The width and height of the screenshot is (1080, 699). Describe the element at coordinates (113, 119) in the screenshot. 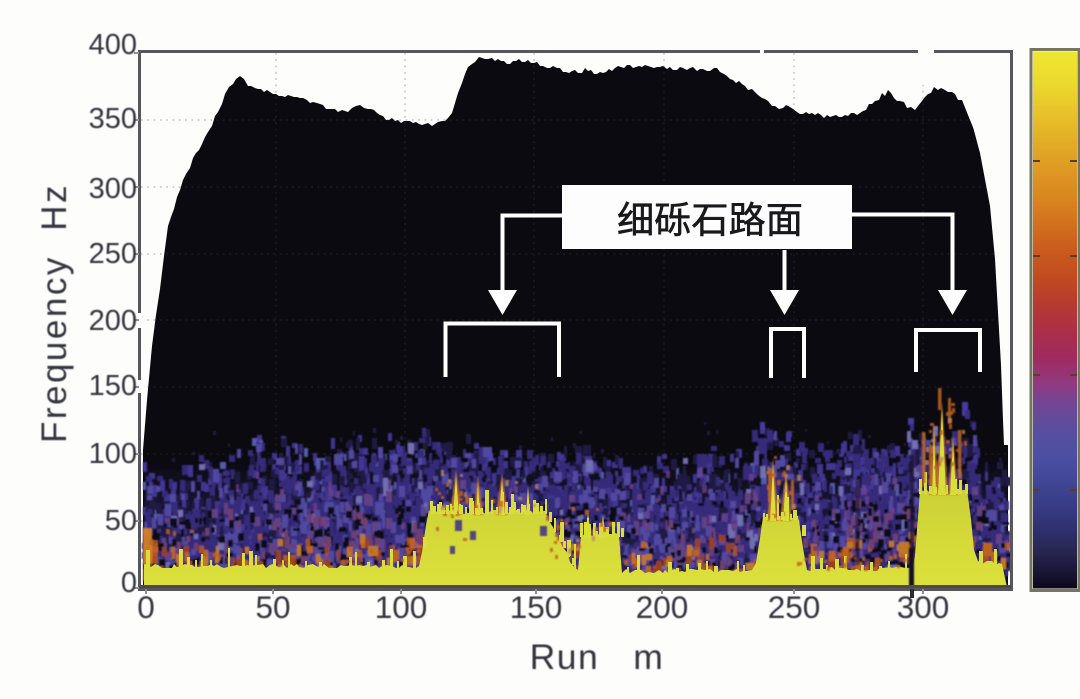

I see `svg-text: 350` at that location.